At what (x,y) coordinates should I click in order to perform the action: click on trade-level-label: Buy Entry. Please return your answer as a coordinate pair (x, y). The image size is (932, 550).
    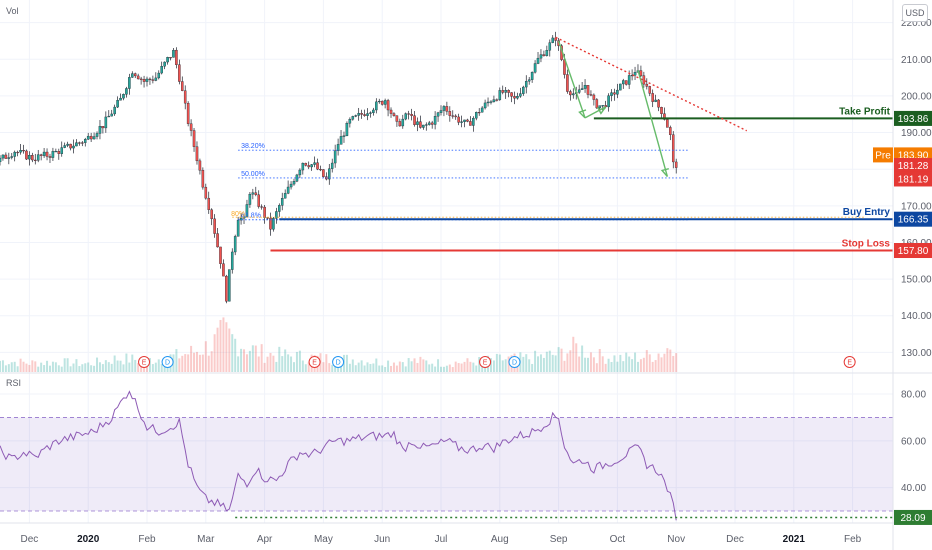
    Looking at the image, I should click on (867, 212).